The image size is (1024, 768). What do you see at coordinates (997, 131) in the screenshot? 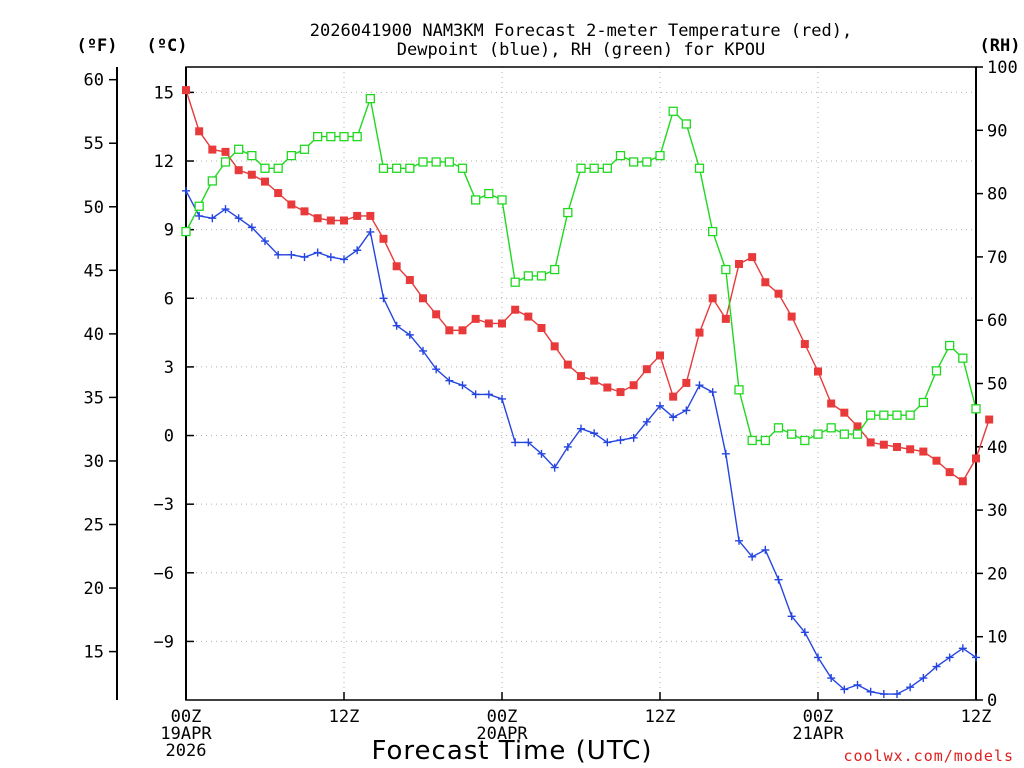
I see `rh-tick-label: 90` at bounding box center [997, 131].